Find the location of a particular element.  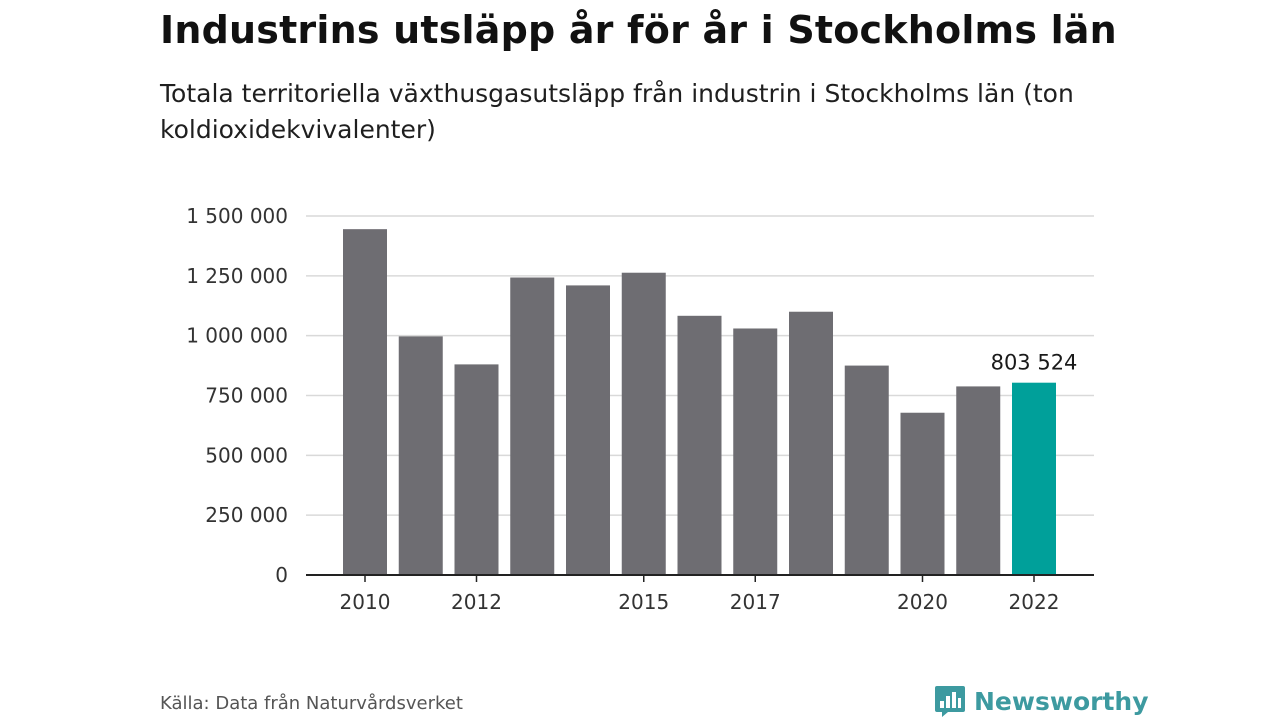

bar-2015 is located at coordinates (643, 423).